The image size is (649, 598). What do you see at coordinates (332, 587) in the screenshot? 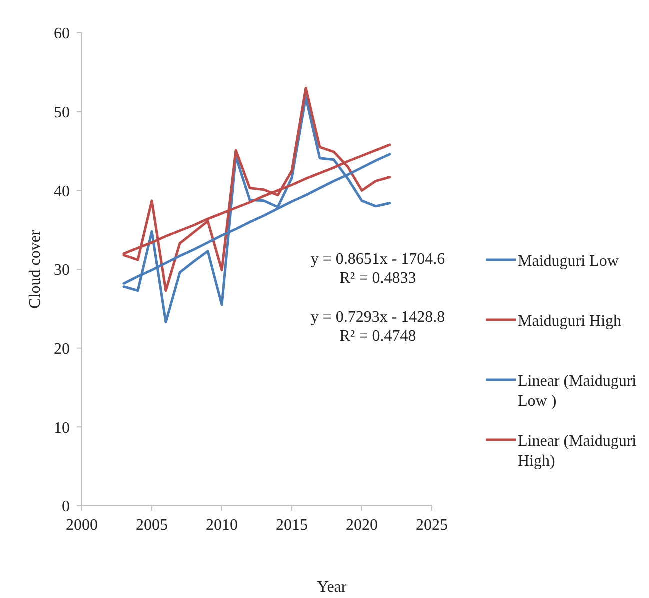
I see `x-axis-title: Year` at bounding box center [332, 587].